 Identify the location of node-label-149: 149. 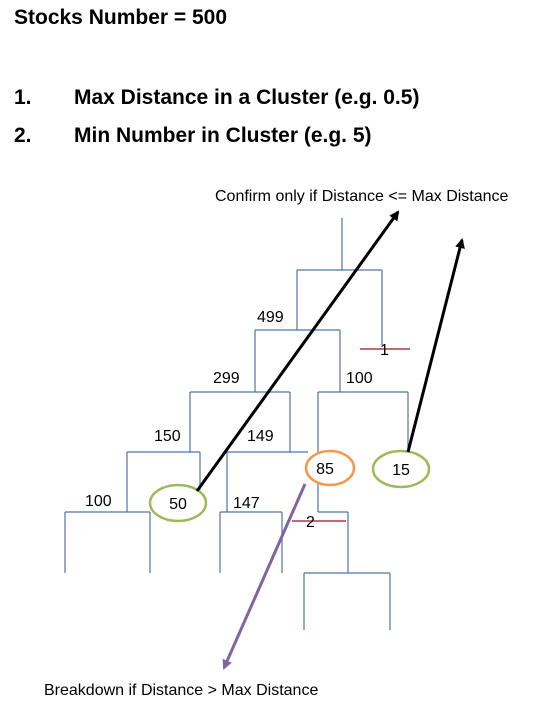
(260, 436).